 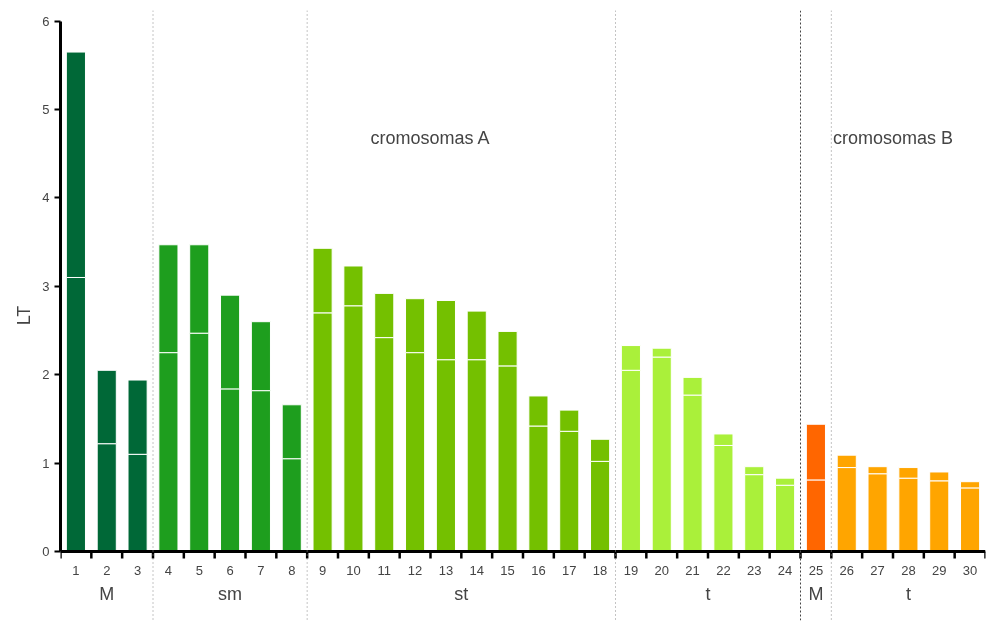 What do you see at coordinates (908, 570) in the screenshot?
I see `x-tick-label: 28` at bounding box center [908, 570].